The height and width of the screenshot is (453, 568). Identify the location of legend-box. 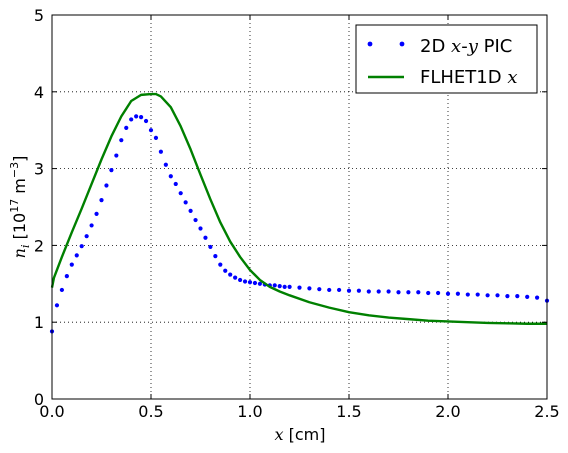
(446, 59).